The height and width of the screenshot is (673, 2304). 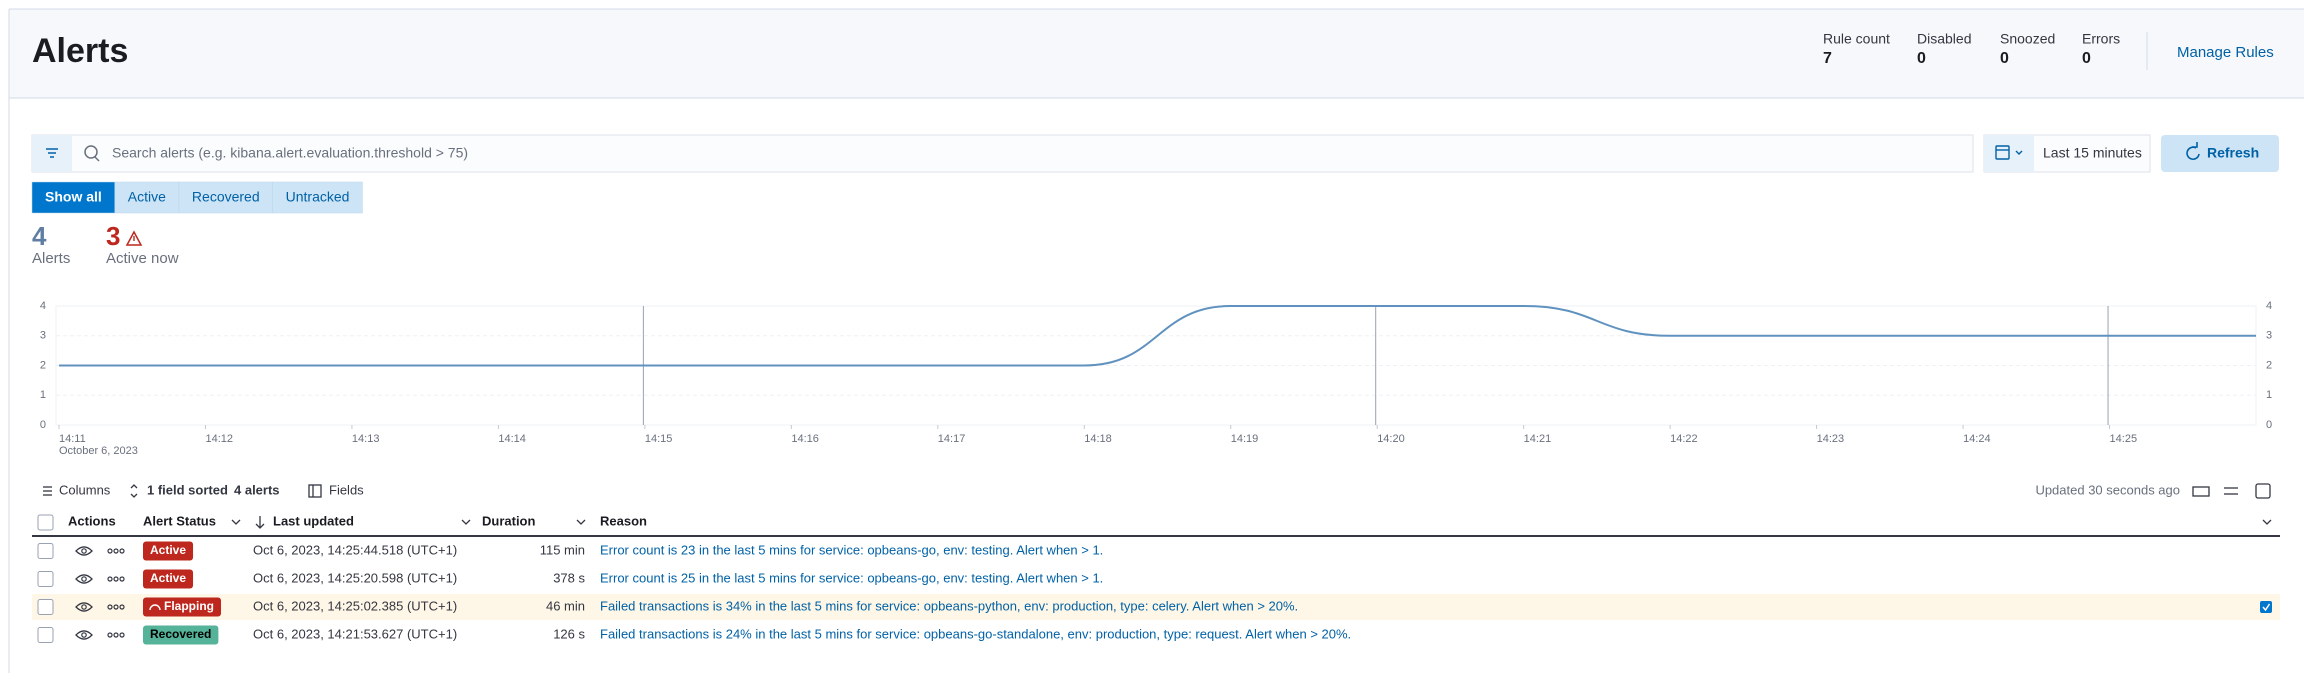 I want to click on duration: 115 min, so click(x=562, y=549).